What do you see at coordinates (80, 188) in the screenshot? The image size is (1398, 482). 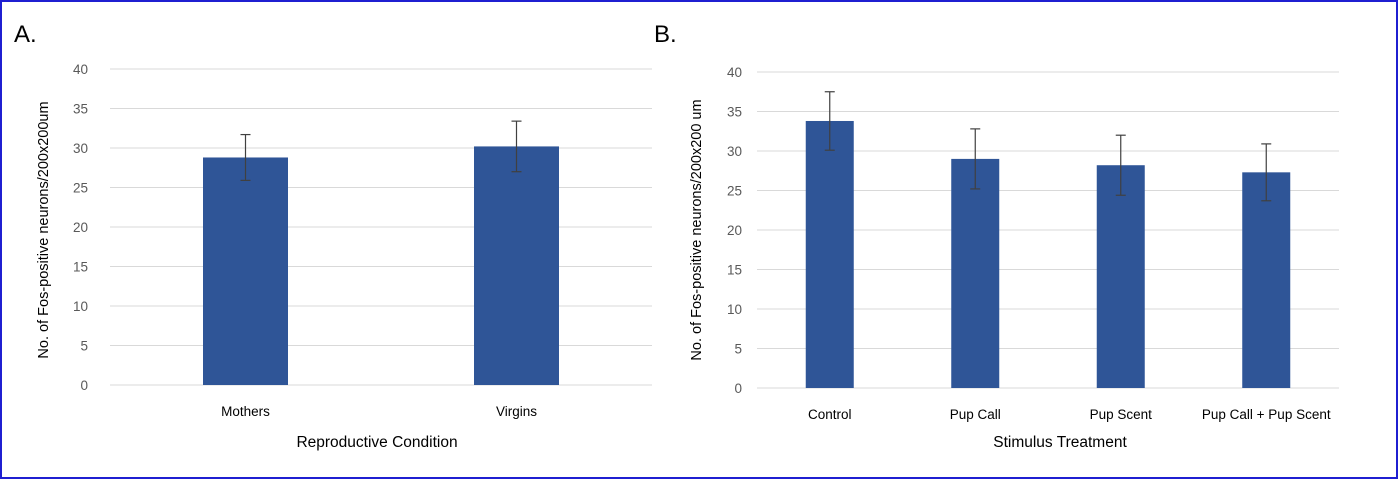 I see `panel-a-y-tick-label: 25` at bounding box center [80, 188].